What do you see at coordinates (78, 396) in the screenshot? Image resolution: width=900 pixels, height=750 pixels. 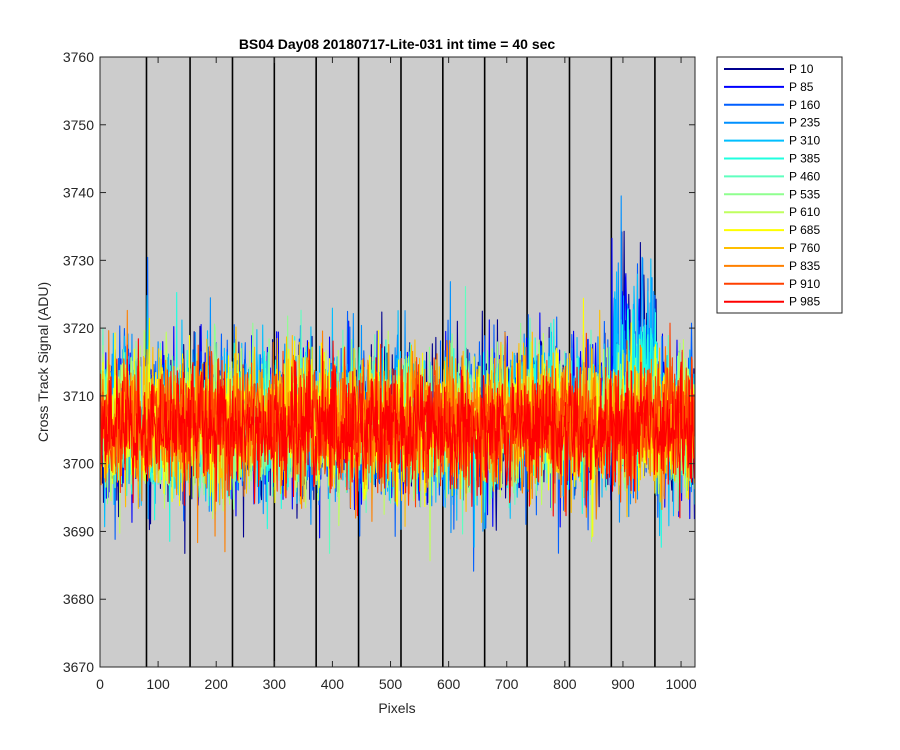 I see `y-tick-label: 3710` at bounding box center [78, 396].